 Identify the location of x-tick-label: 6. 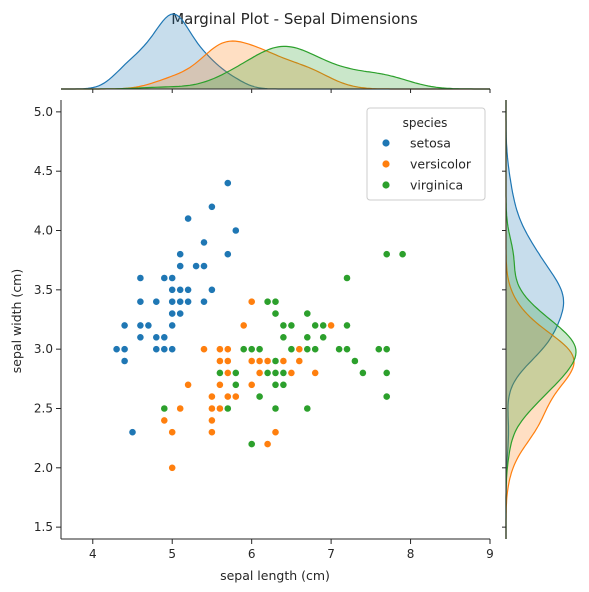
(252, 554).